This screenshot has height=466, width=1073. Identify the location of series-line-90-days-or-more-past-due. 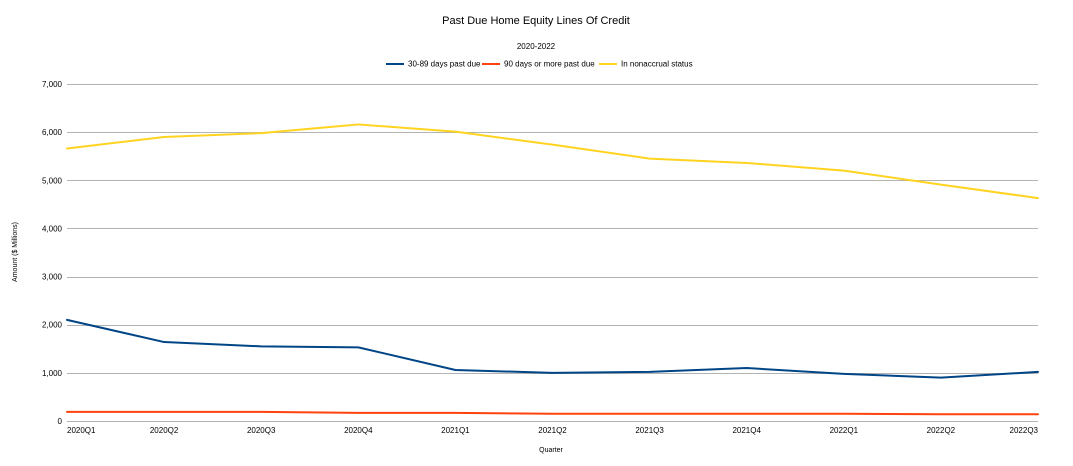
(552, 413).